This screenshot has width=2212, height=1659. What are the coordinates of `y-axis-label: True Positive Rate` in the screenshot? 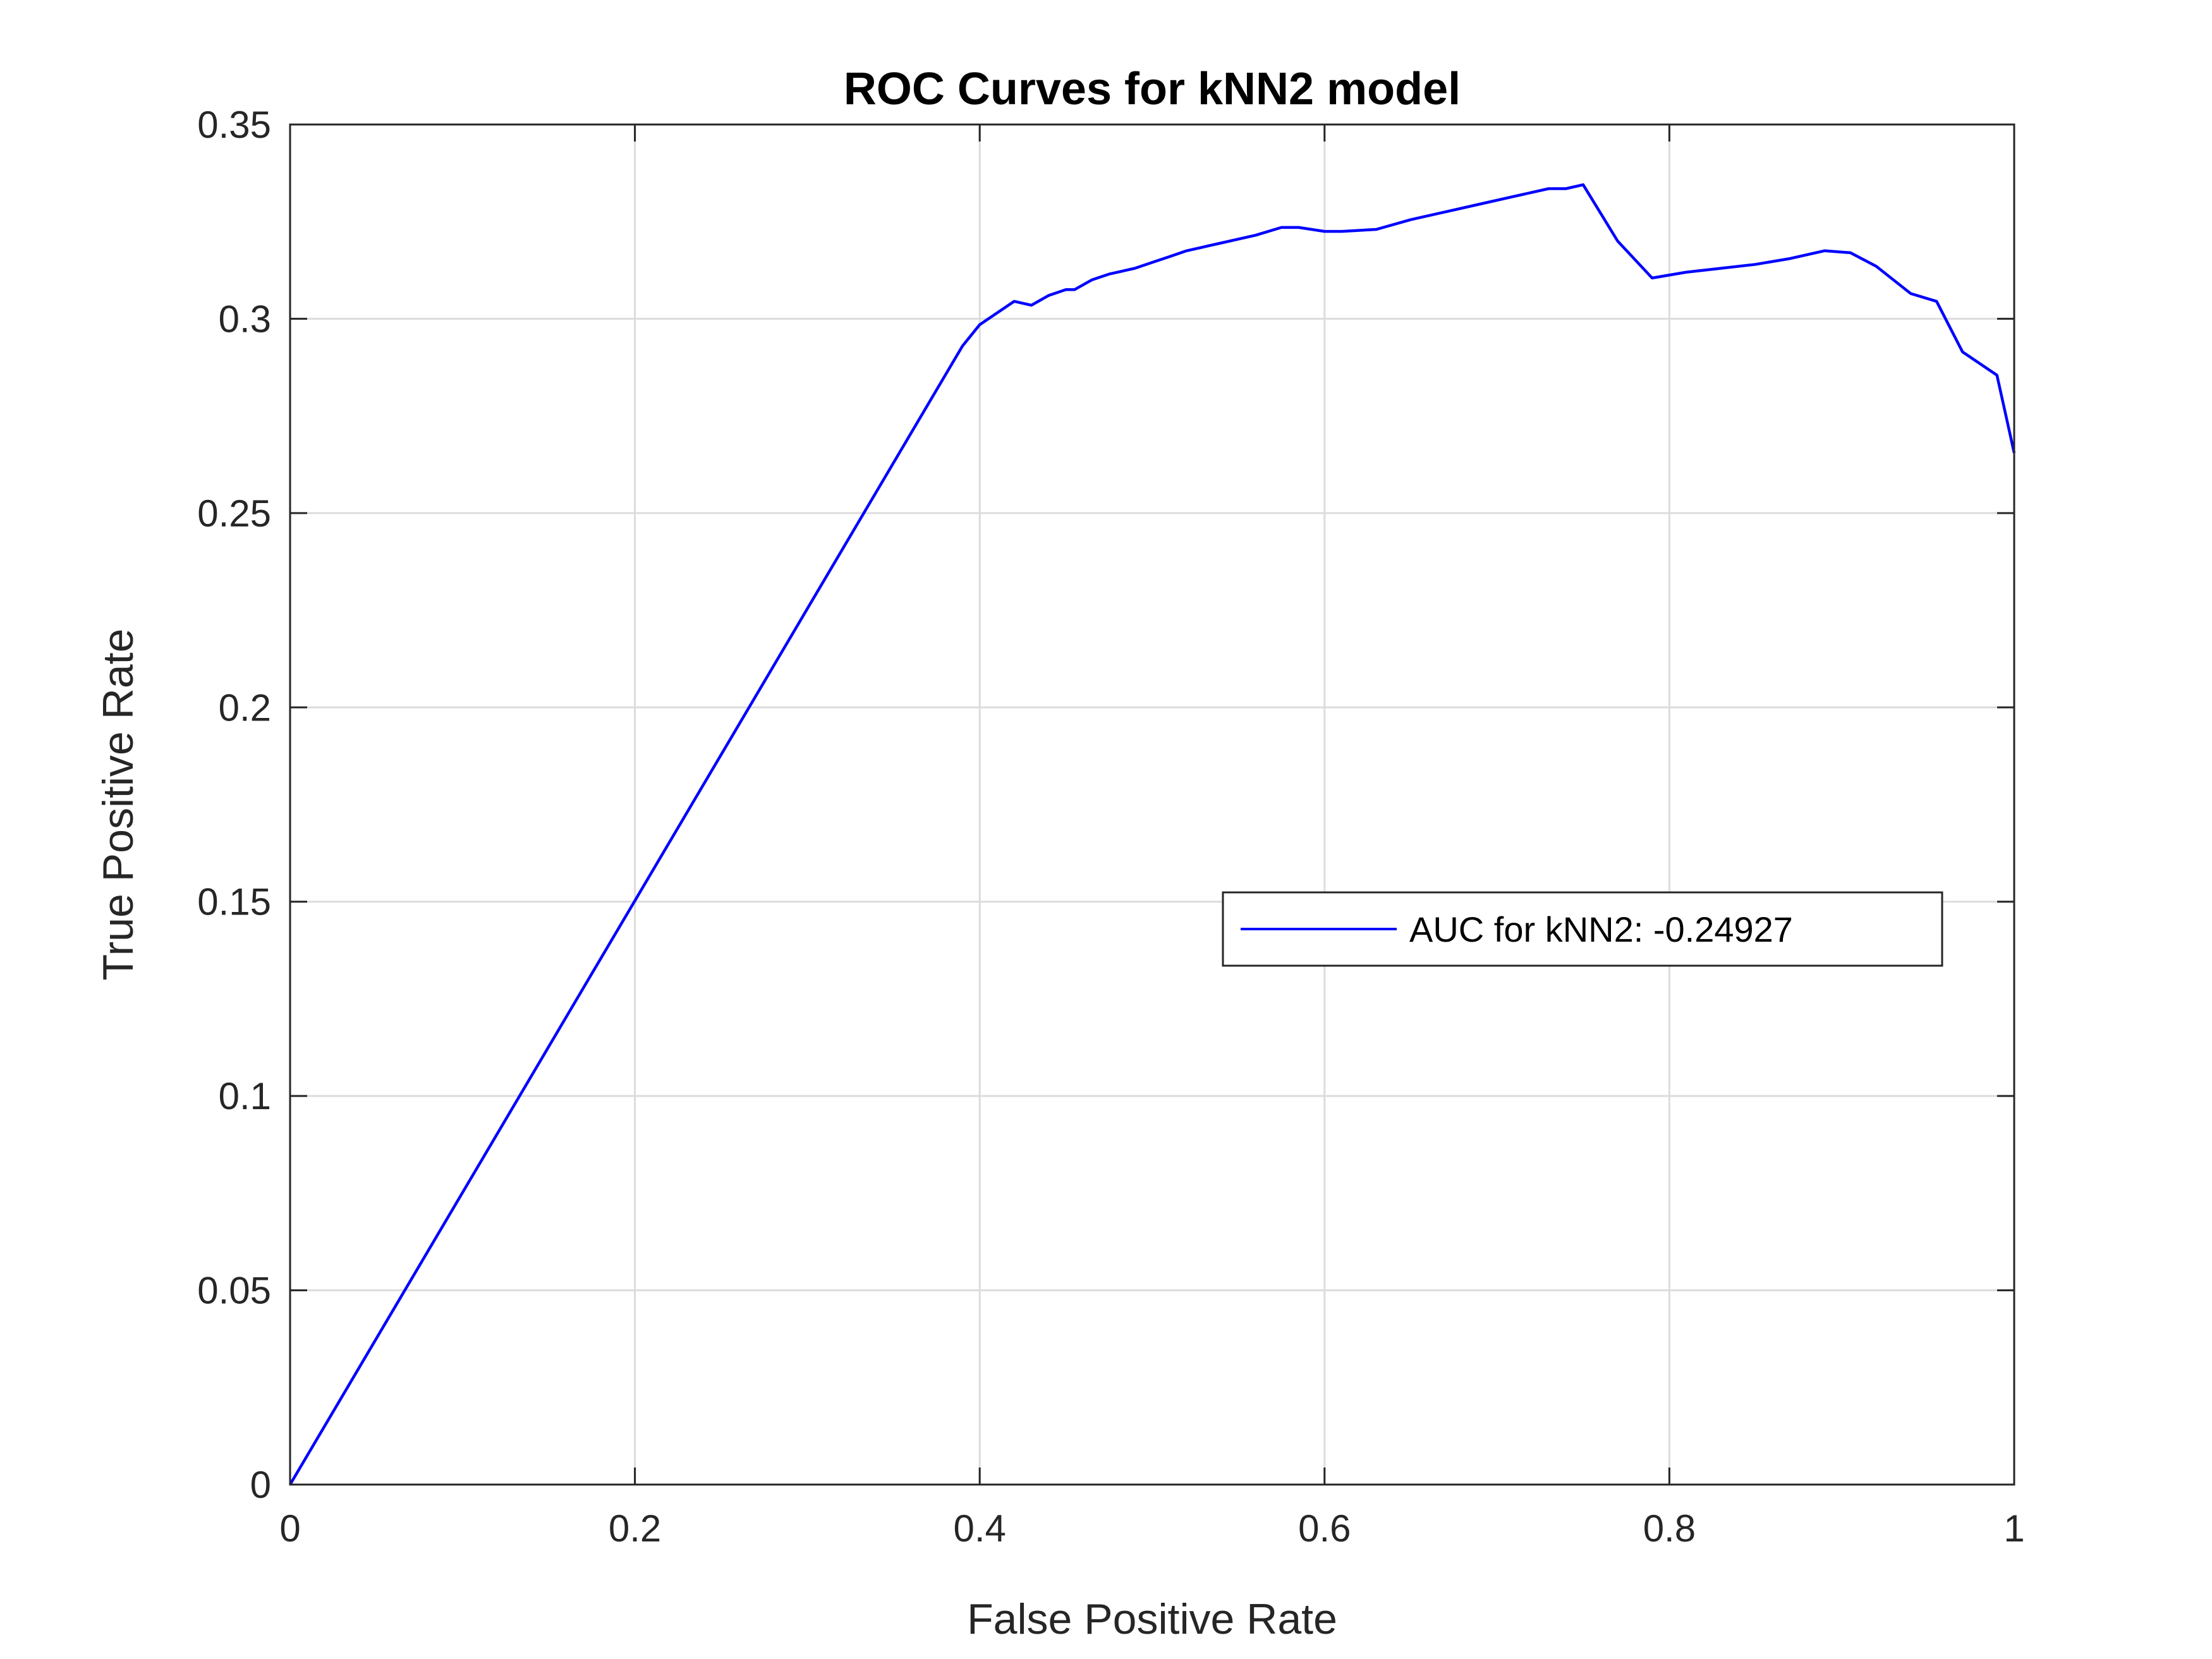 It's located at (118, 805).